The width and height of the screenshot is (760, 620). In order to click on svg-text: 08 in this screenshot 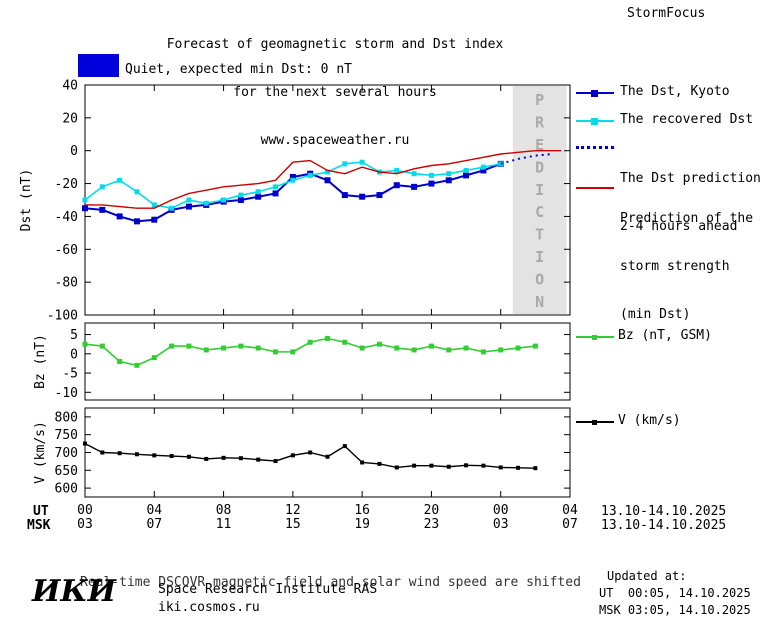, I will do `click(224, 510)`.